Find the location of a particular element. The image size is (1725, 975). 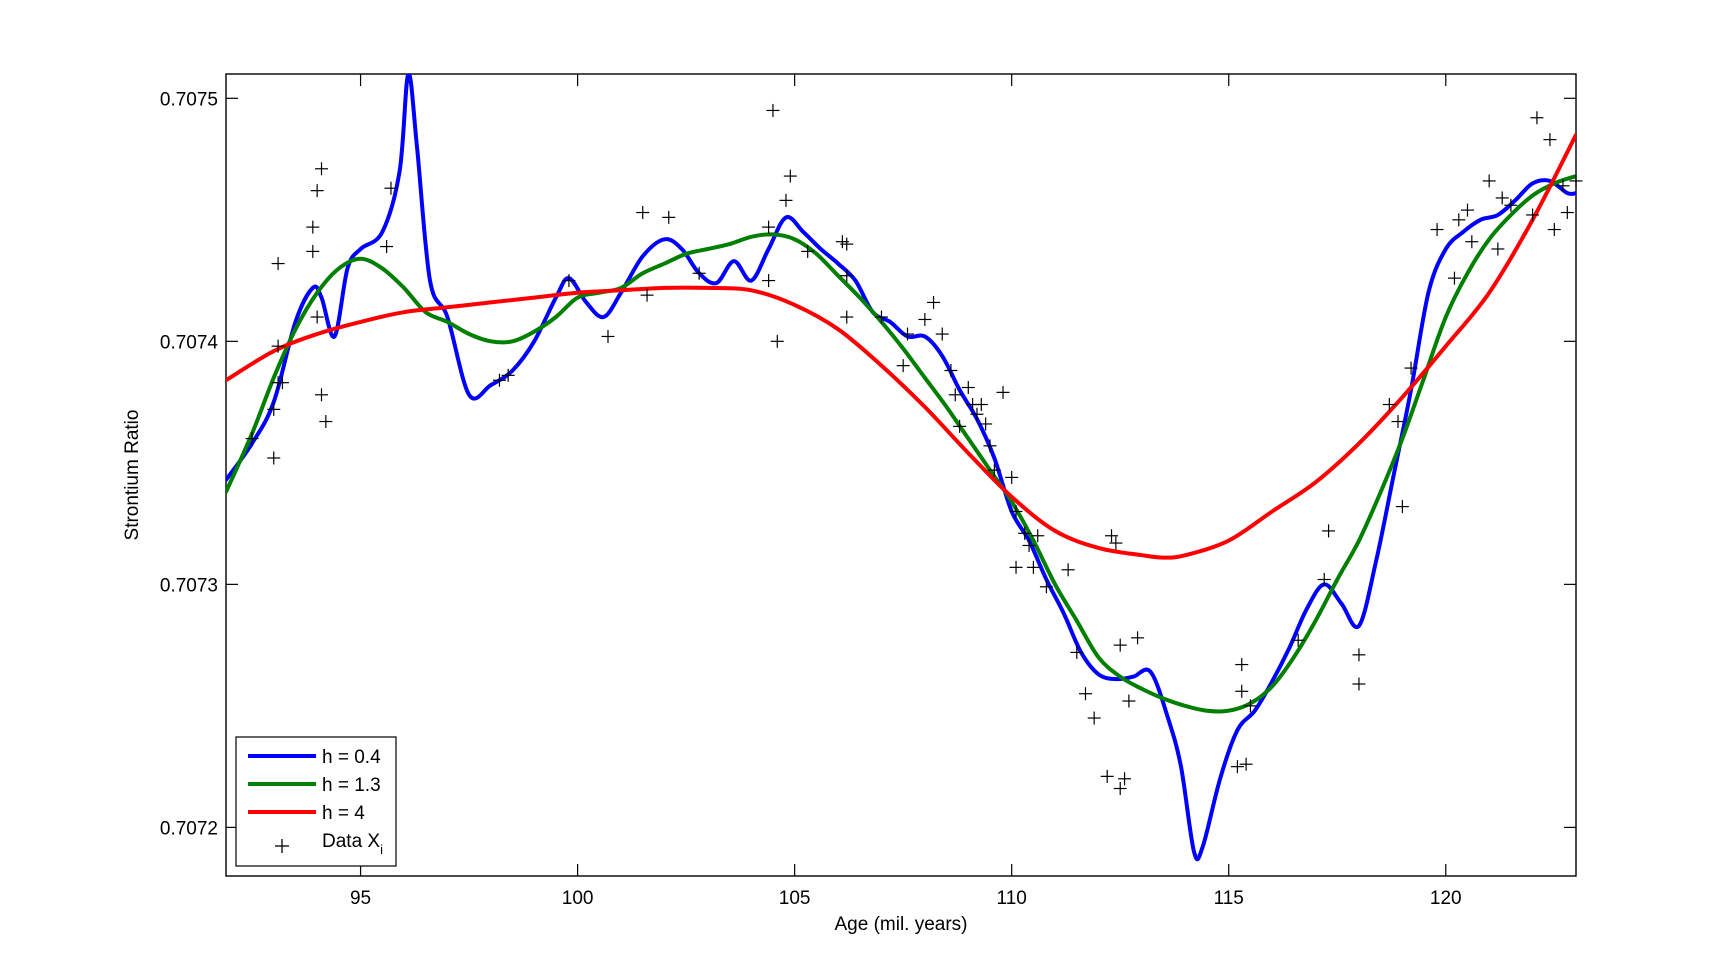

legend-swatch-data is located at coordinates (282, 846).